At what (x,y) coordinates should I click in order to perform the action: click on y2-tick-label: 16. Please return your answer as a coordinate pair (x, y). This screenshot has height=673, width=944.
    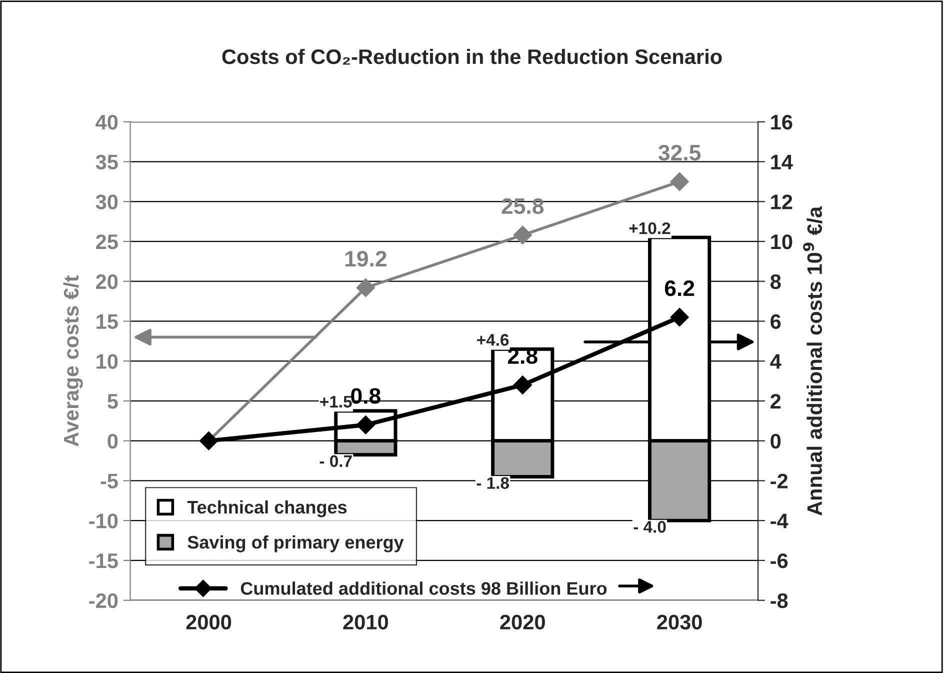
    Looking at the image, I should click on (781, 122).